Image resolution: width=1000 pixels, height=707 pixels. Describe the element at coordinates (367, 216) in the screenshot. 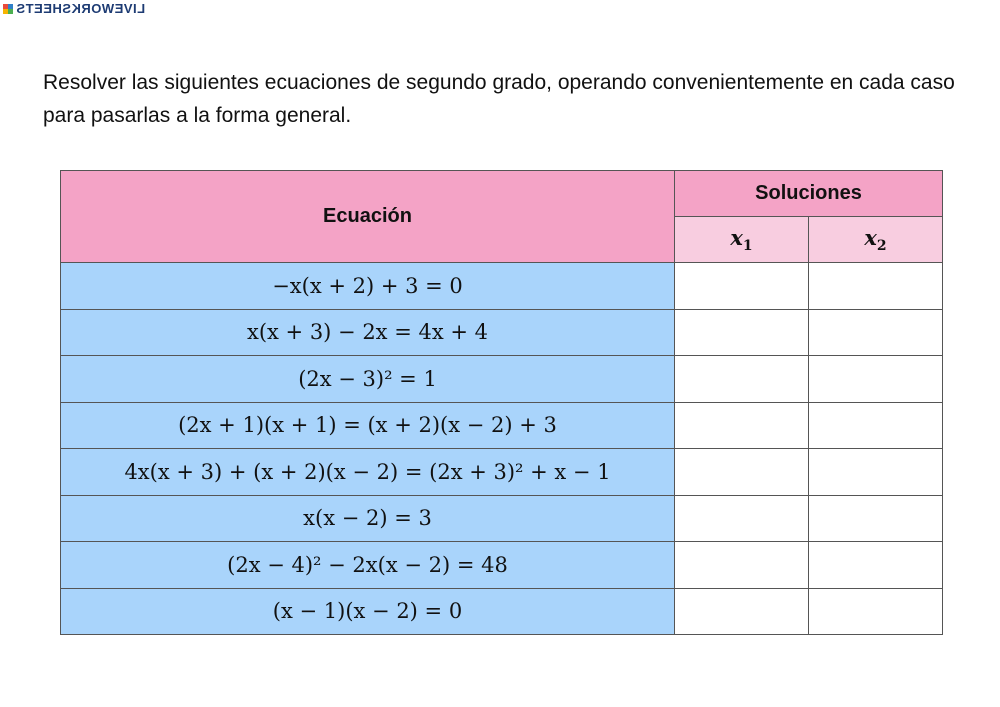

I see `header-equation: Ecuación` at that location.